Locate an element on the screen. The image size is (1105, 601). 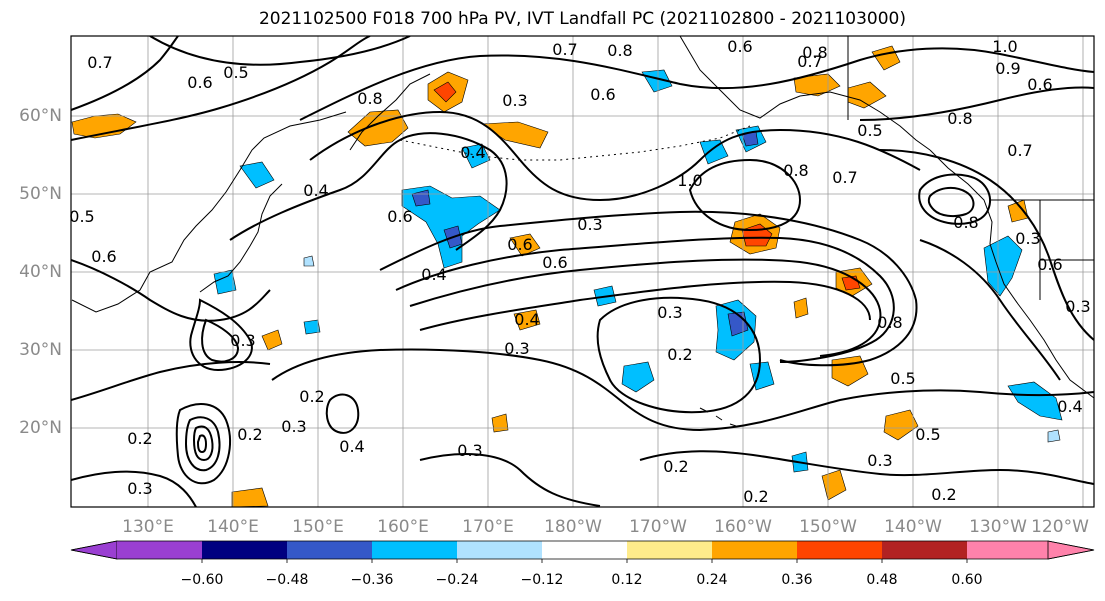
colorbar-tick-label: 0.60 is located at coordinates (967, 580).